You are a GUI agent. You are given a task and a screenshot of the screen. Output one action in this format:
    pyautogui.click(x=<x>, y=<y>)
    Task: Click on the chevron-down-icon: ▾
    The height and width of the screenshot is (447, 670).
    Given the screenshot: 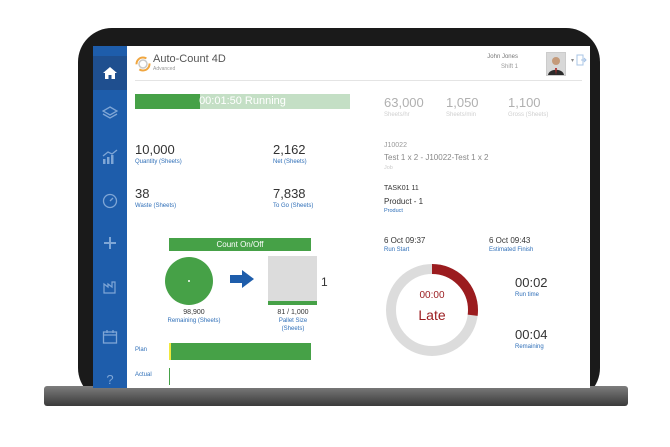 What is the action you would take?
    pyautogui.click(x=572, y=61)
    